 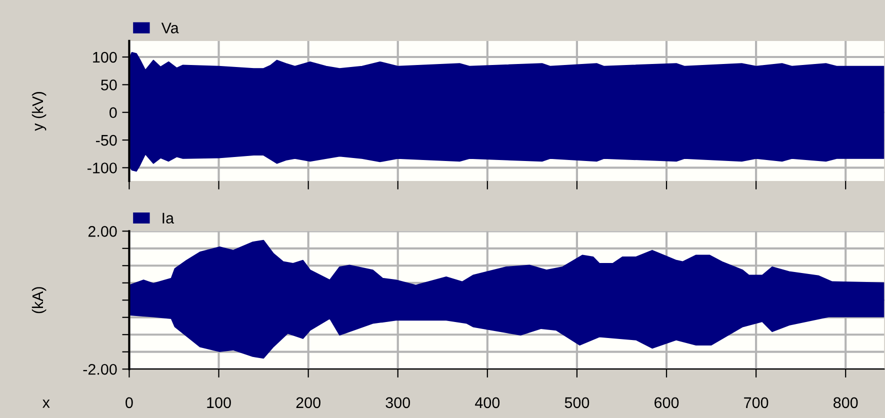 I want to click on y-tick-label: -100, so click(x=102, y=168).